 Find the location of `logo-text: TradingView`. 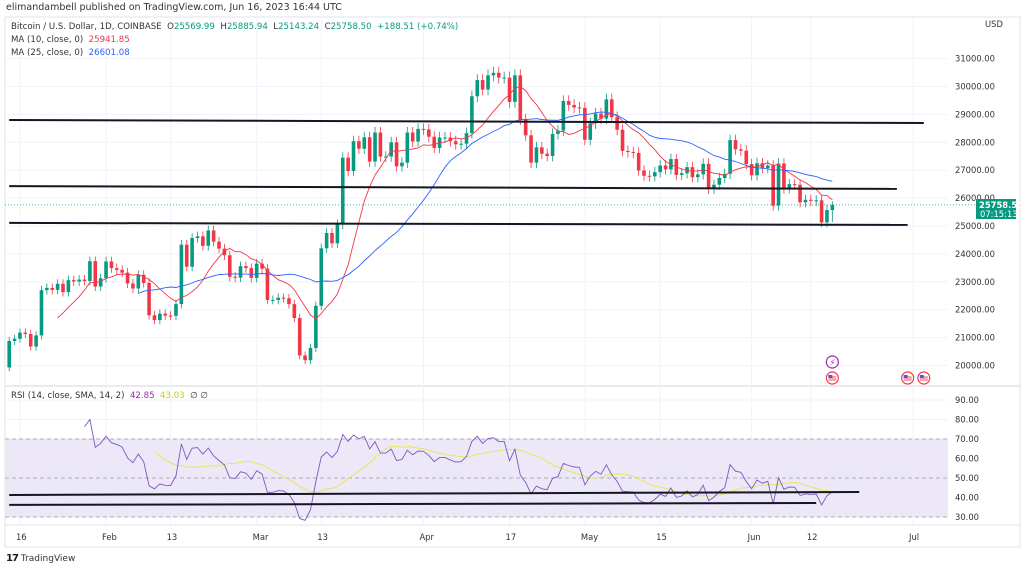

logo-text: TradingView is located at coordinates (48, 558).